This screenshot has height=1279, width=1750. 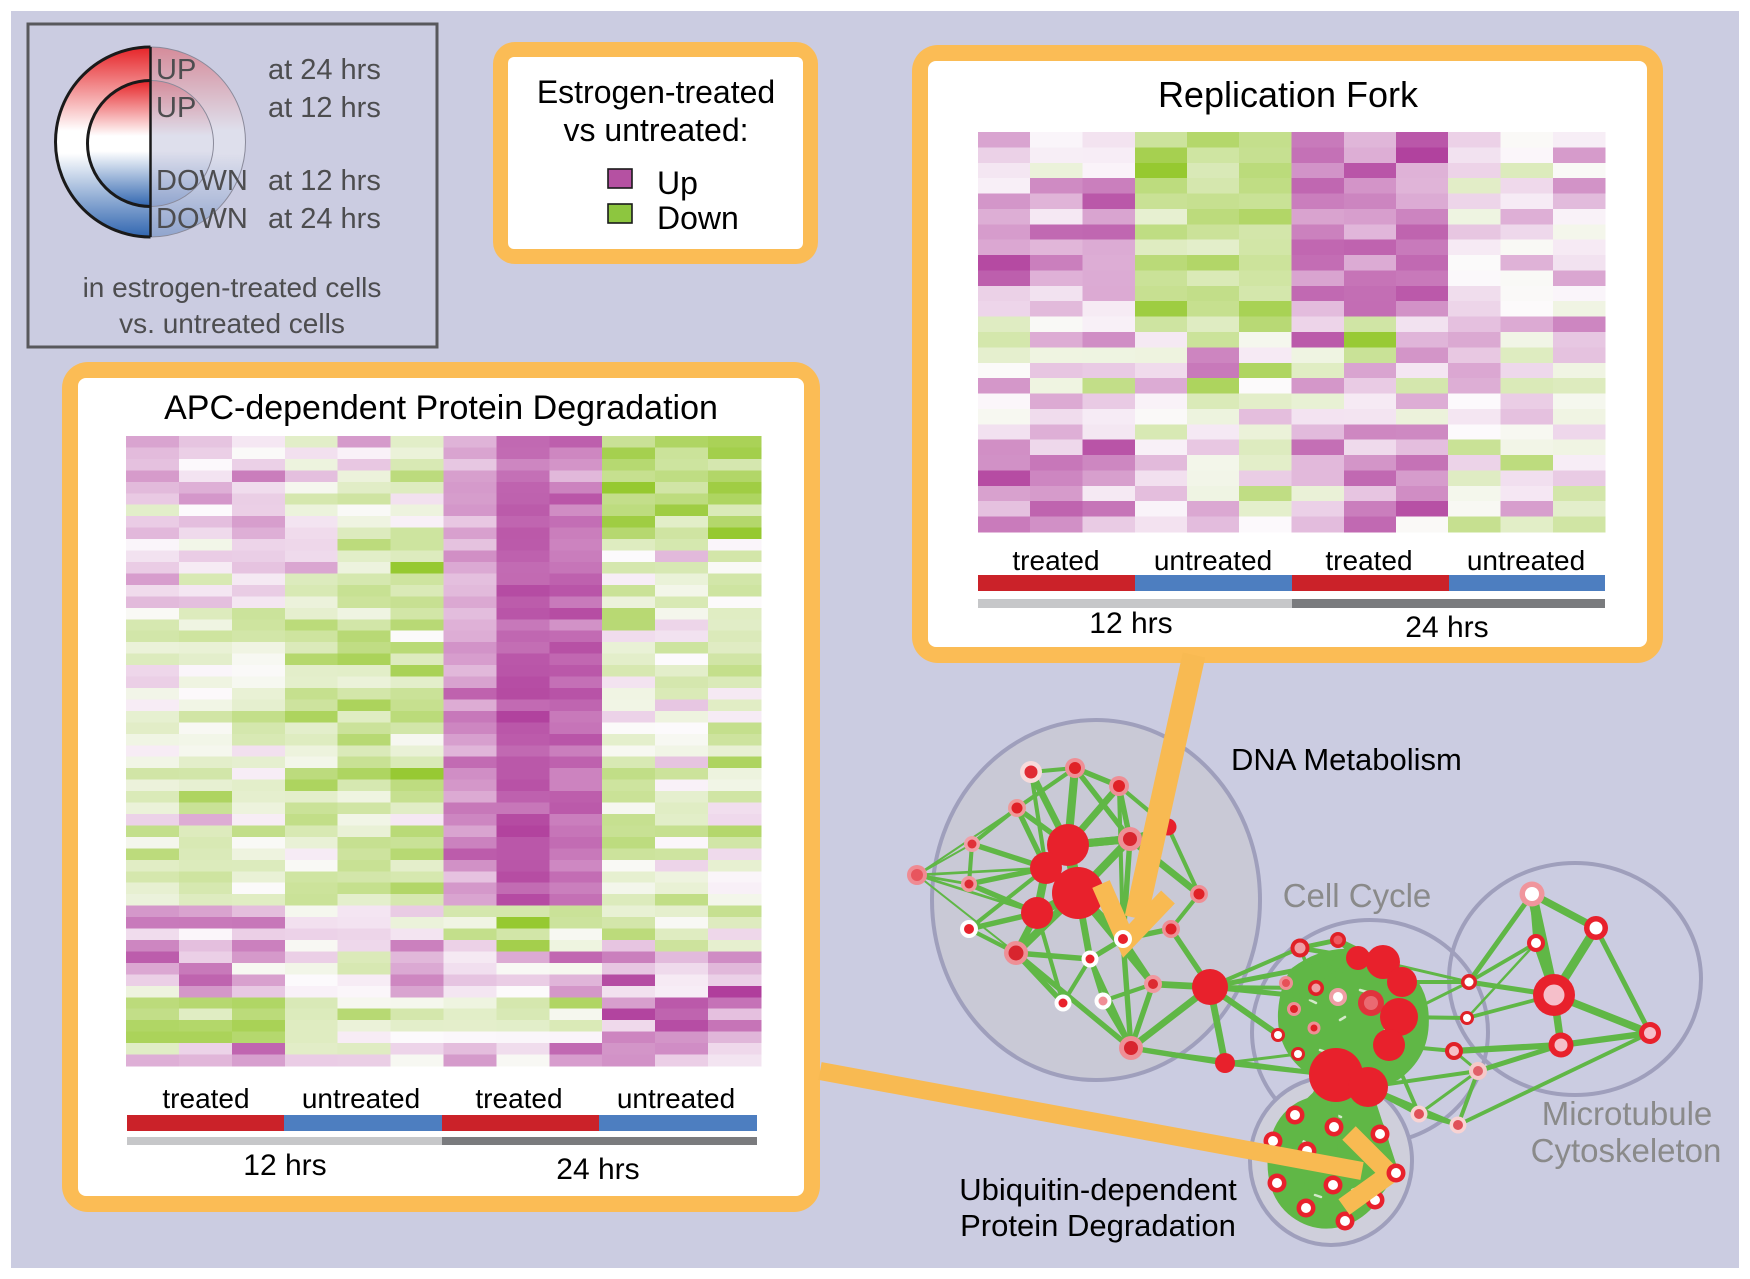 I want to click on svg-text: DNA Metabolism, so click(x=1346, y=759).